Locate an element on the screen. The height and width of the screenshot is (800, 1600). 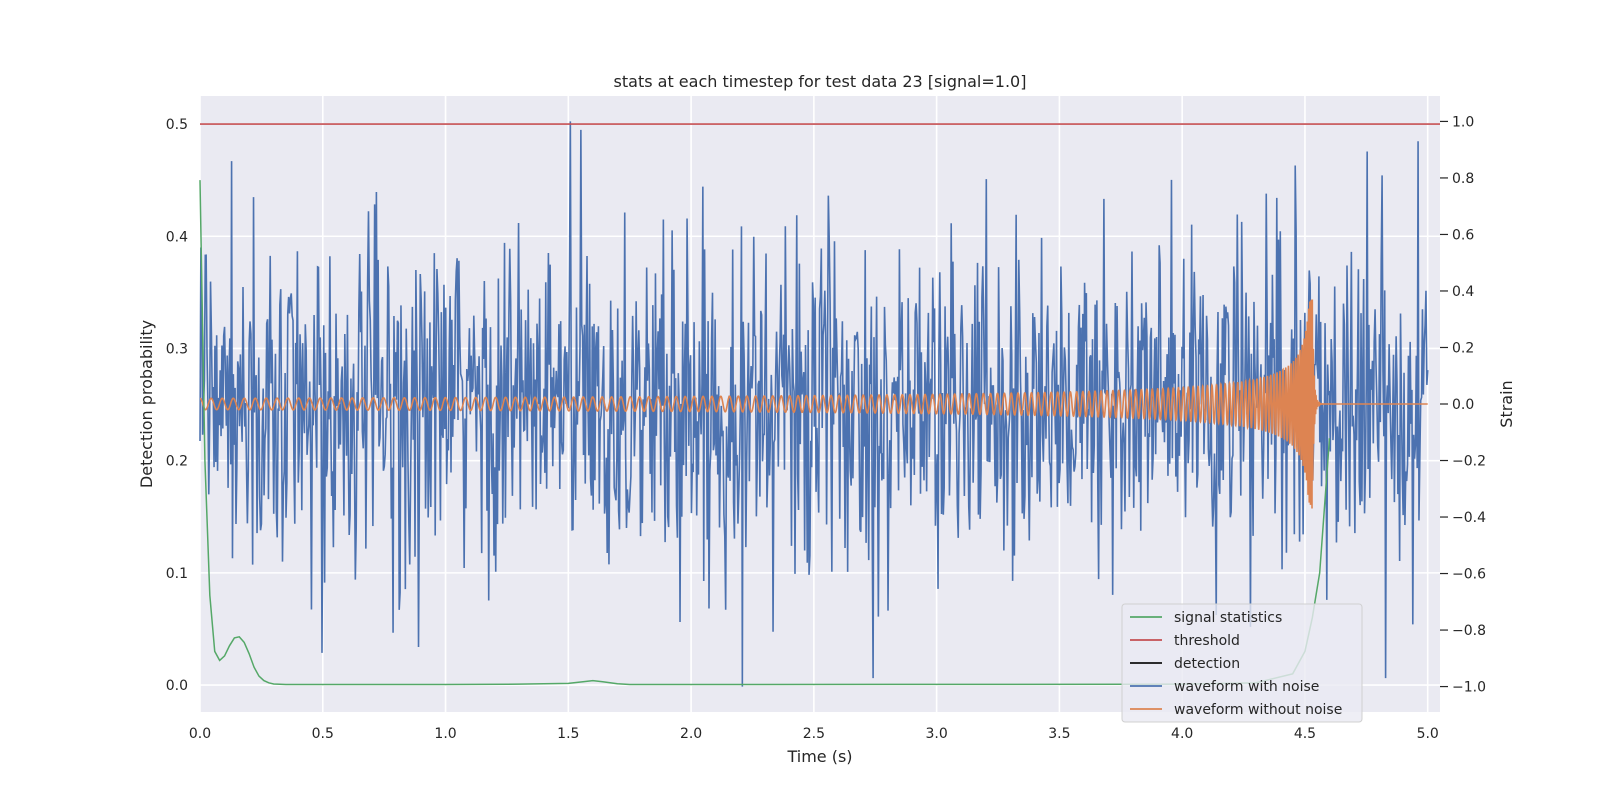
x-tick-label: 5.0 is located at coordinates (1428, 734).